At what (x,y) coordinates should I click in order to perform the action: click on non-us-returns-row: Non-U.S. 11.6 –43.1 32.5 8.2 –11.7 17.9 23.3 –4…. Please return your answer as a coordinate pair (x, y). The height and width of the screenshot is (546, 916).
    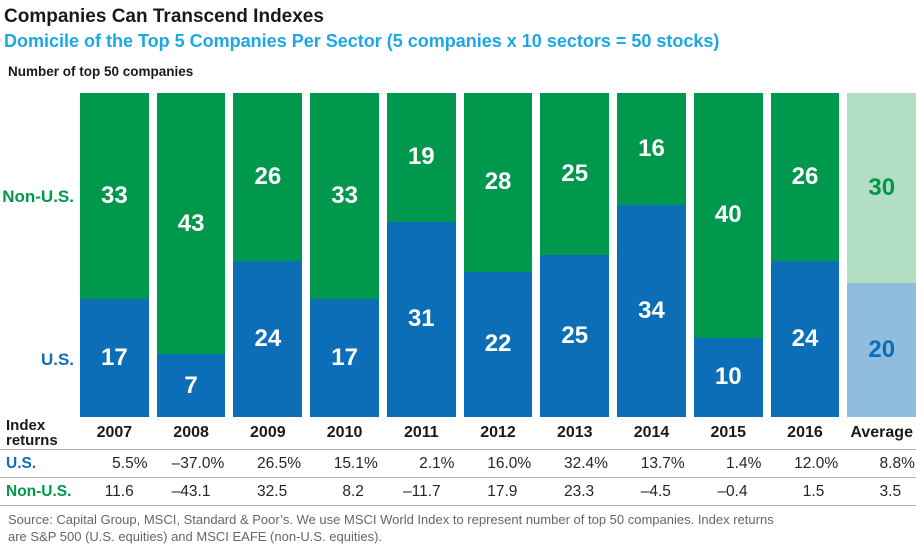
    Looking at the image, I should click on (458, 492).